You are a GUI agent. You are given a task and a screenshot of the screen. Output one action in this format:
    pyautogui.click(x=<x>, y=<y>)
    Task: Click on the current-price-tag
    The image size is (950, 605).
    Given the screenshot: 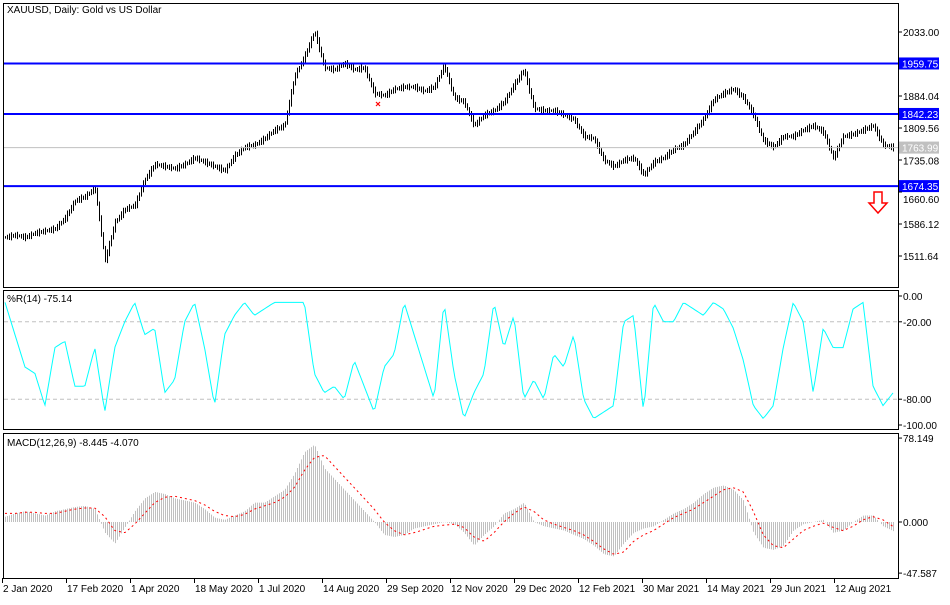 What is the action you would take?
    pyautogui.click(x=919, y=147)
    